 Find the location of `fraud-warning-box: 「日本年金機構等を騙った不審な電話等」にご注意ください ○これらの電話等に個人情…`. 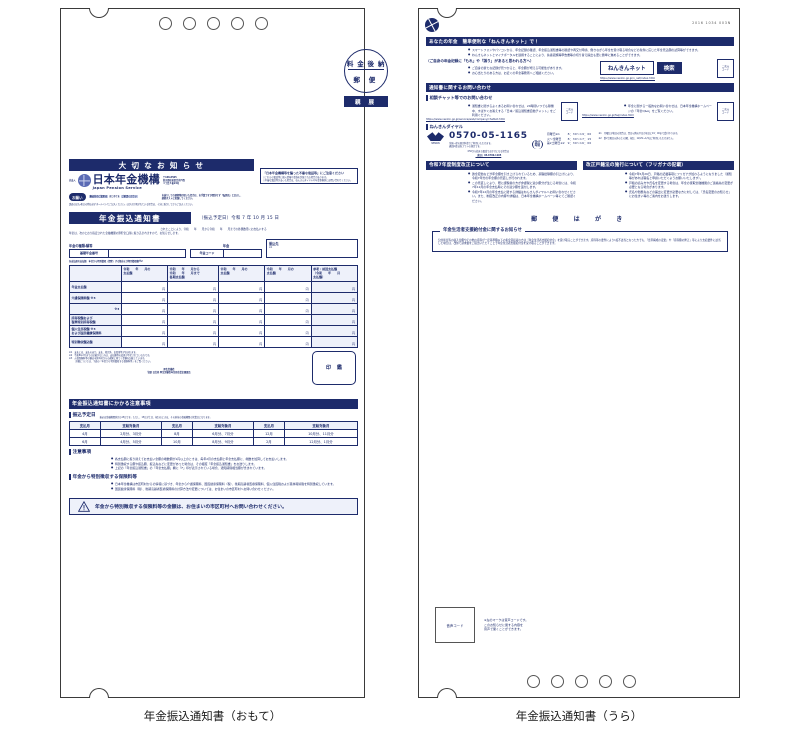

fraud-warning-box: 「日本年金機構等を騙った不審な電話等」にご注意ください ○これらの電話等に個人情… is located at coordinates (309, 176).